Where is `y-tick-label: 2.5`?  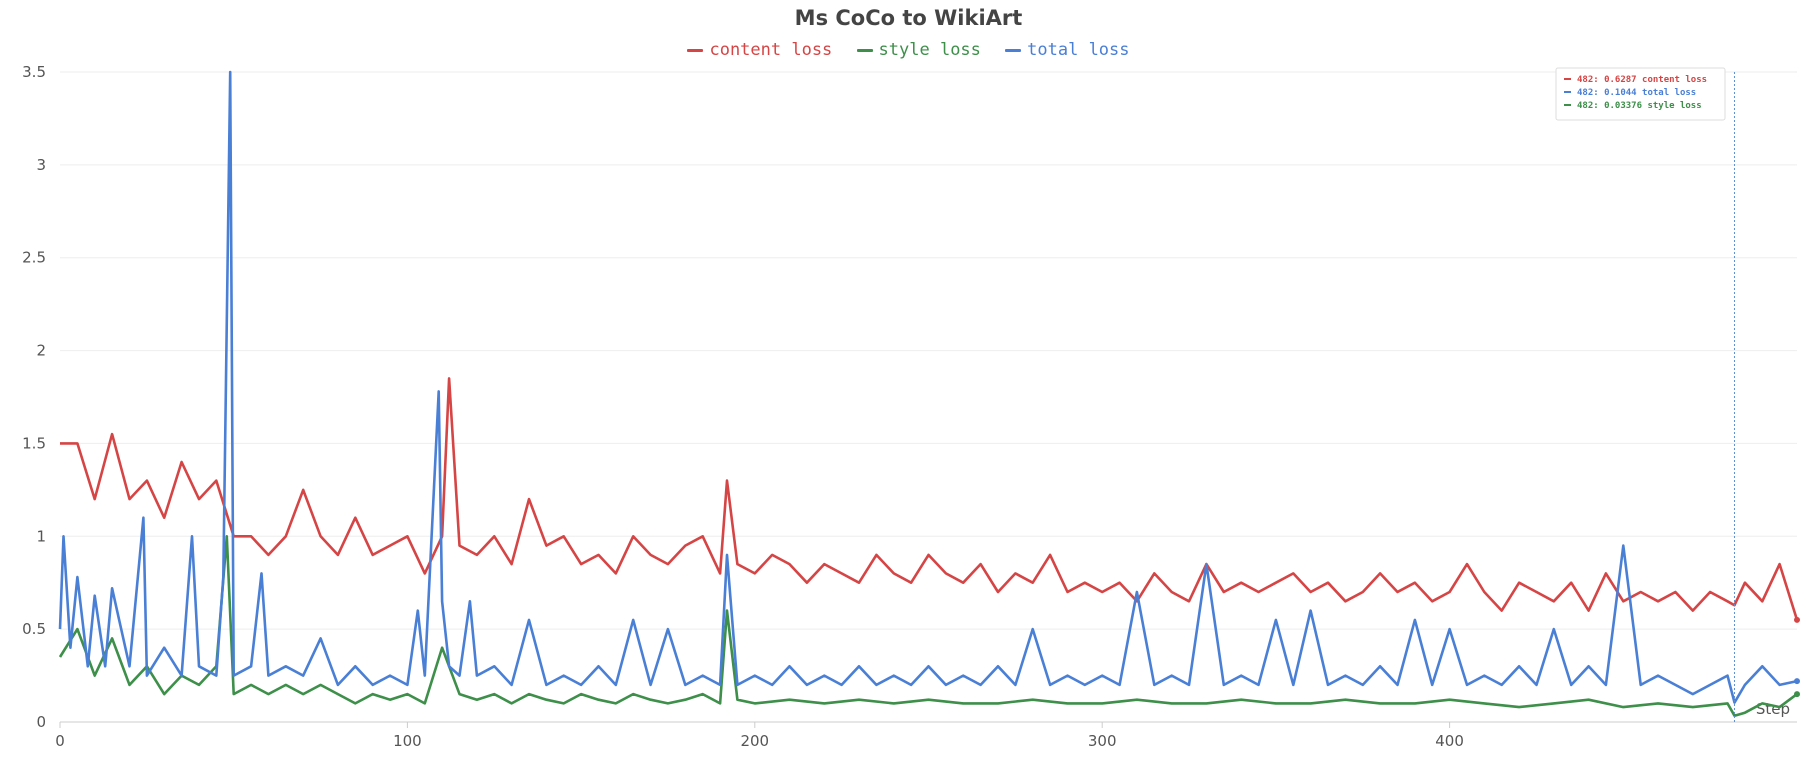
y-tick-label: 2.5 is located at coordinates (34, 258).